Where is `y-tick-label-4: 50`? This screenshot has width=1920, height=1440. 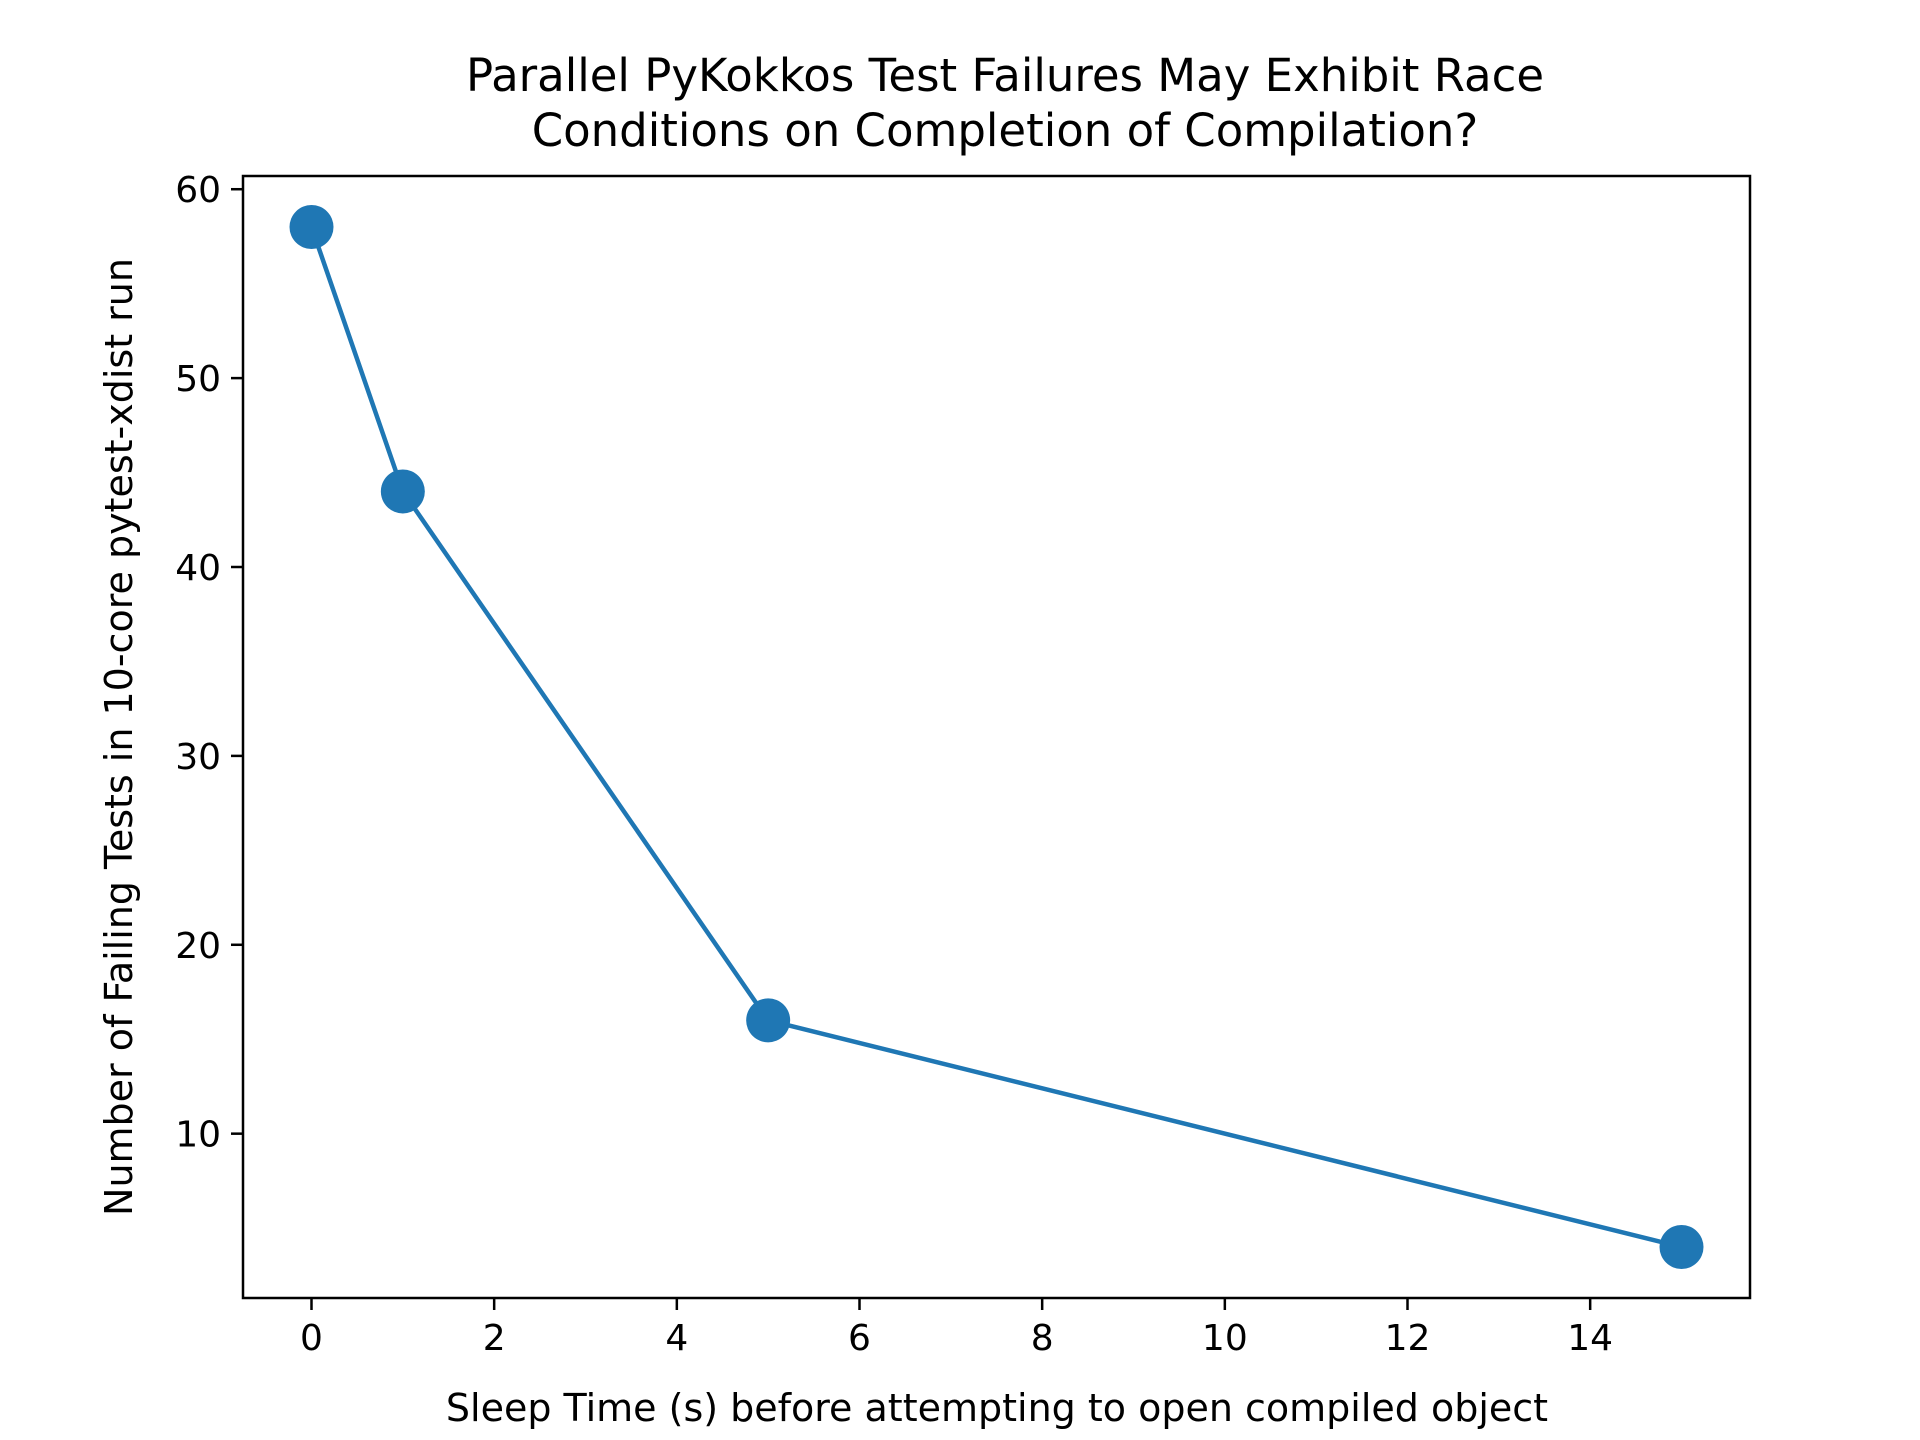
y-tick-label-4: 50 is located at coordinates (198, 379).